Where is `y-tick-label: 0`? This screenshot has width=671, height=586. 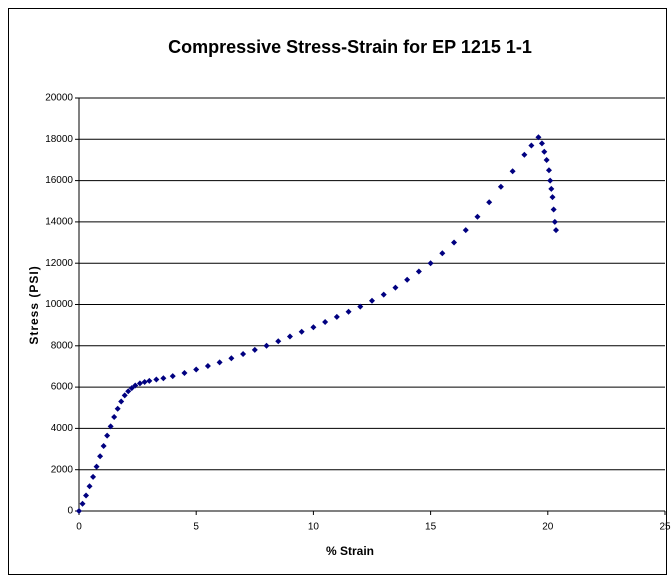 y-tick-label: 0 is located at coordinates (70, 511).